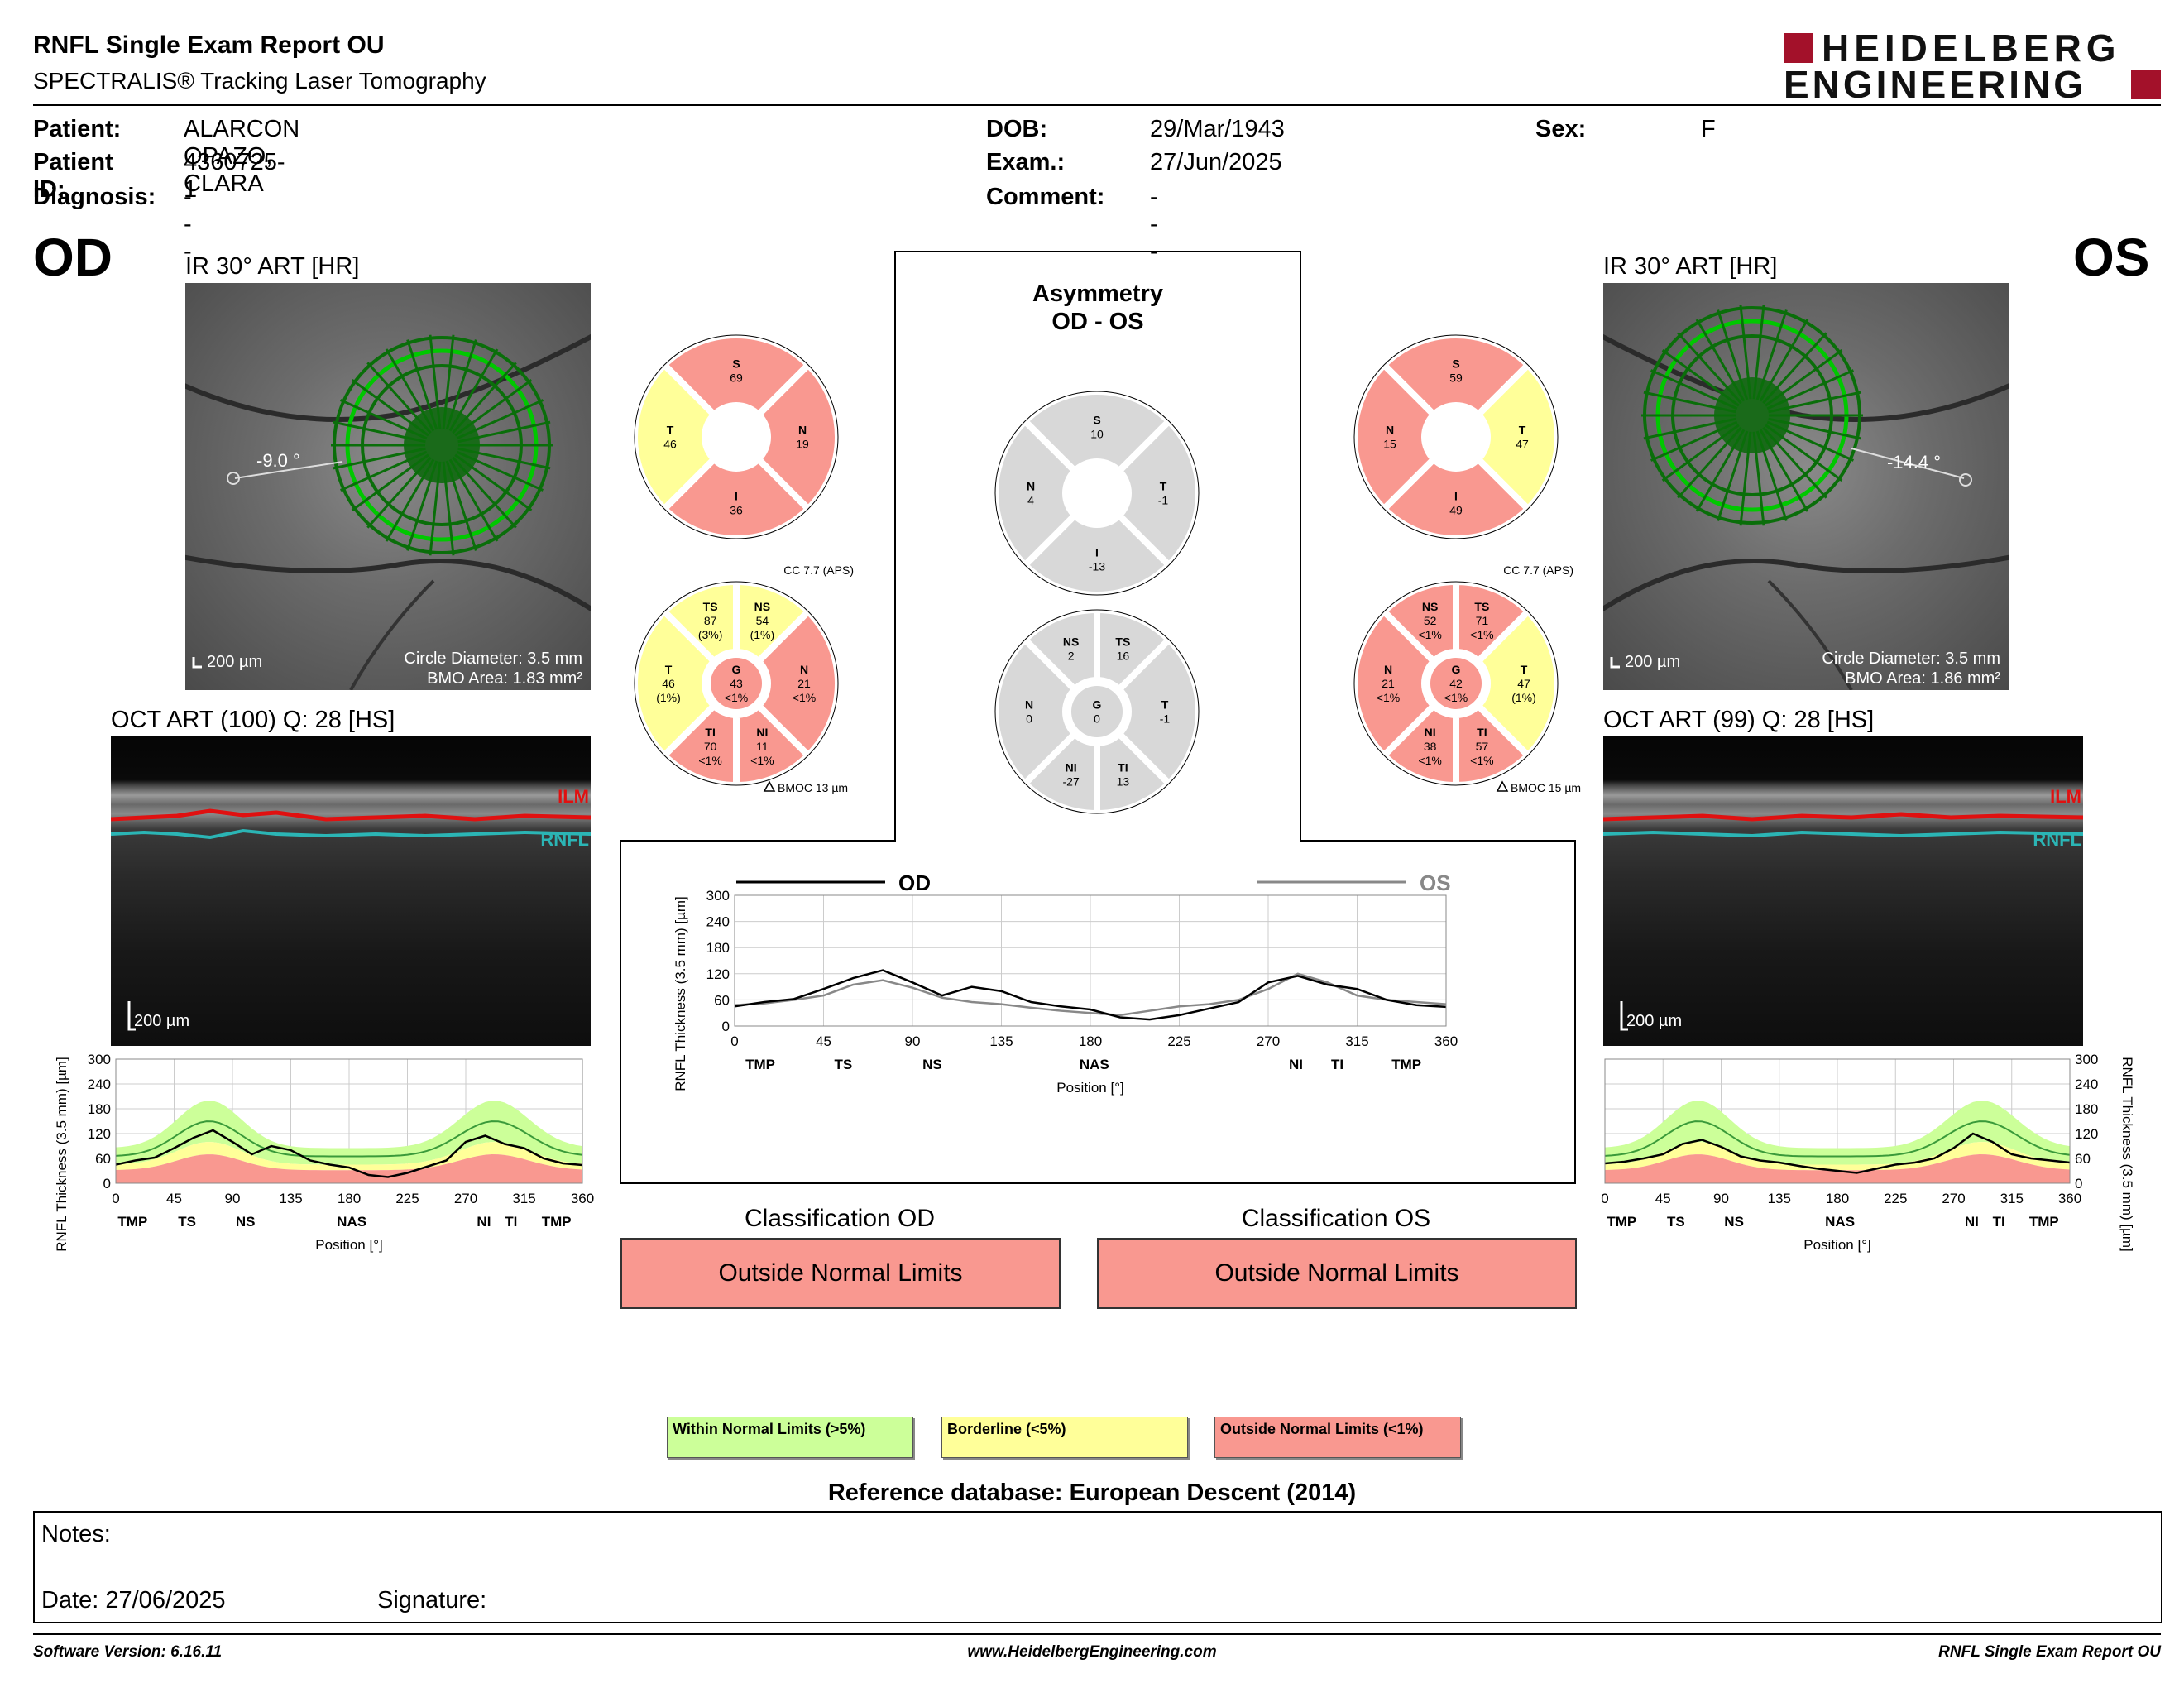  I want to click on os-oct-overlay: ILM RNFL 200 µm, so click(1843, 908).